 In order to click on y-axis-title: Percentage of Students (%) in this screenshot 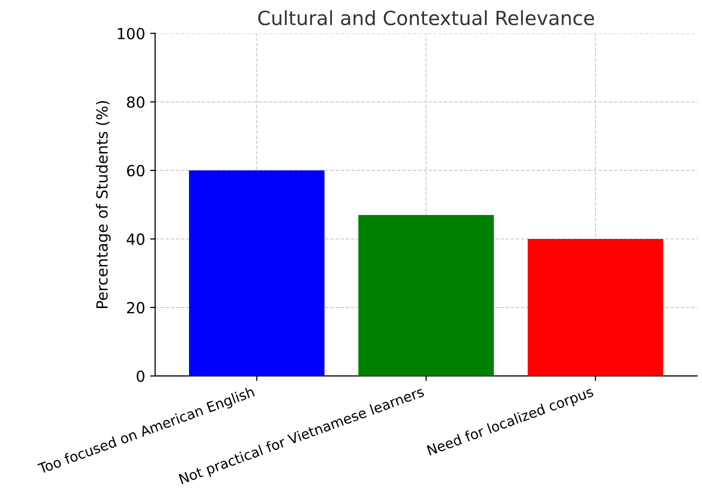, I will do `click(103, 204)`.